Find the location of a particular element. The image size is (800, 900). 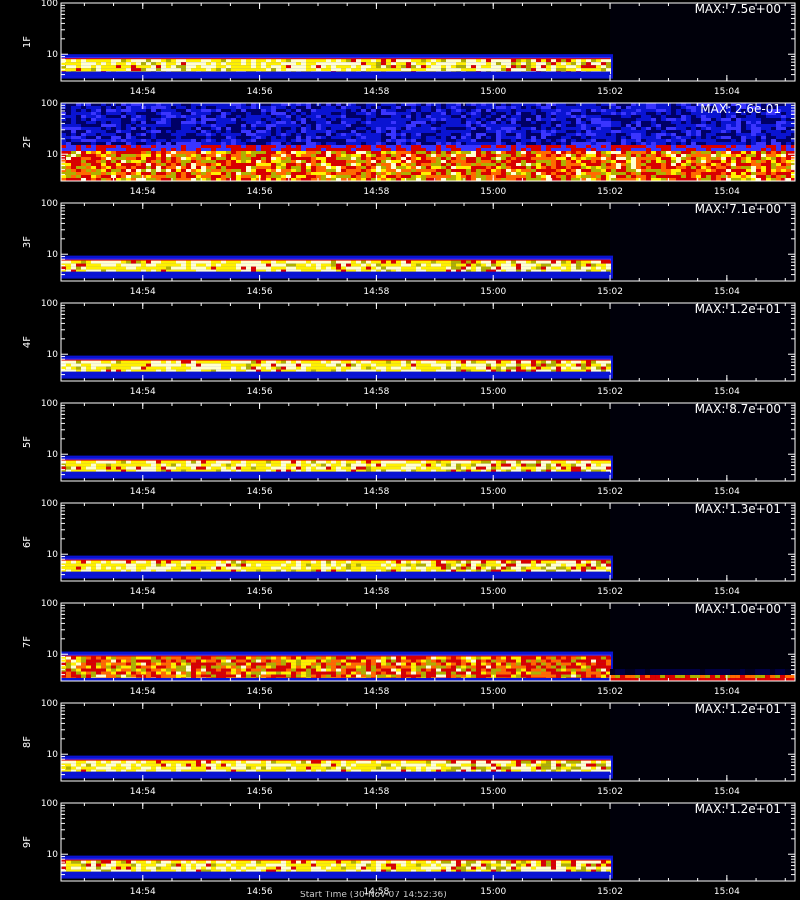

max-label: MAX: 8.7e+00 is located at coordinates (738, 409).